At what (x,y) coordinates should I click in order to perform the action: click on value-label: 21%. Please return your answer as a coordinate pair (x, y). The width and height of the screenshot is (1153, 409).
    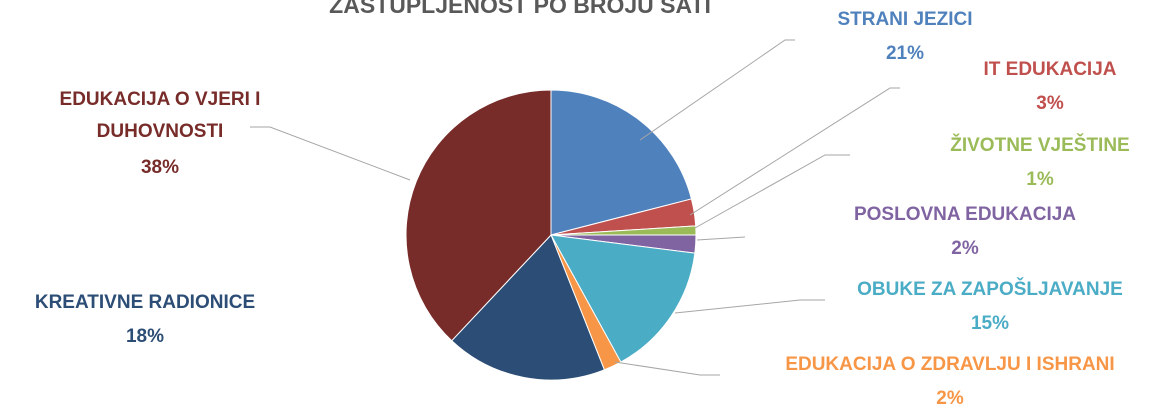
    Looking at the image, I should click on (905, 53).